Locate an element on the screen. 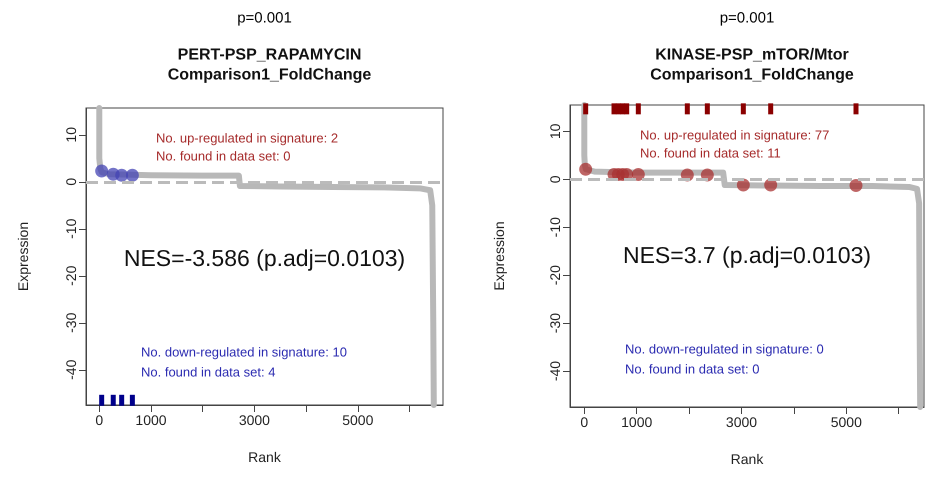  chart-title: KINASE-PSP_mTOR/Mtor is located at coordinates (752, 55).